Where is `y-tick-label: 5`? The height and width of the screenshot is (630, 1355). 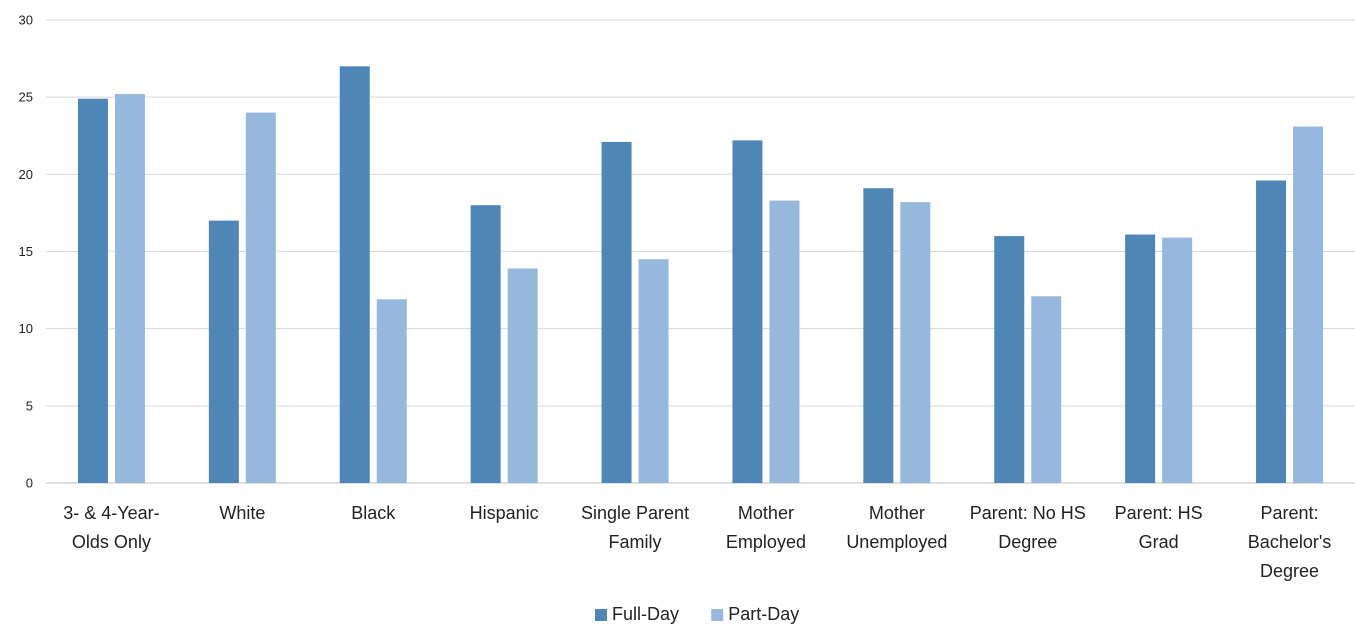 y-tick-label: 5 is located at coordinates (29, 405).